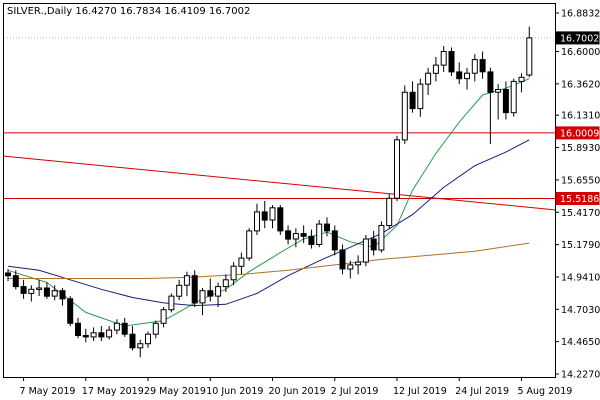 Image resolution: width=600 pixels, height=400 pixels. I want to click on y-tick-label: 15.1790, so click(580, 245).